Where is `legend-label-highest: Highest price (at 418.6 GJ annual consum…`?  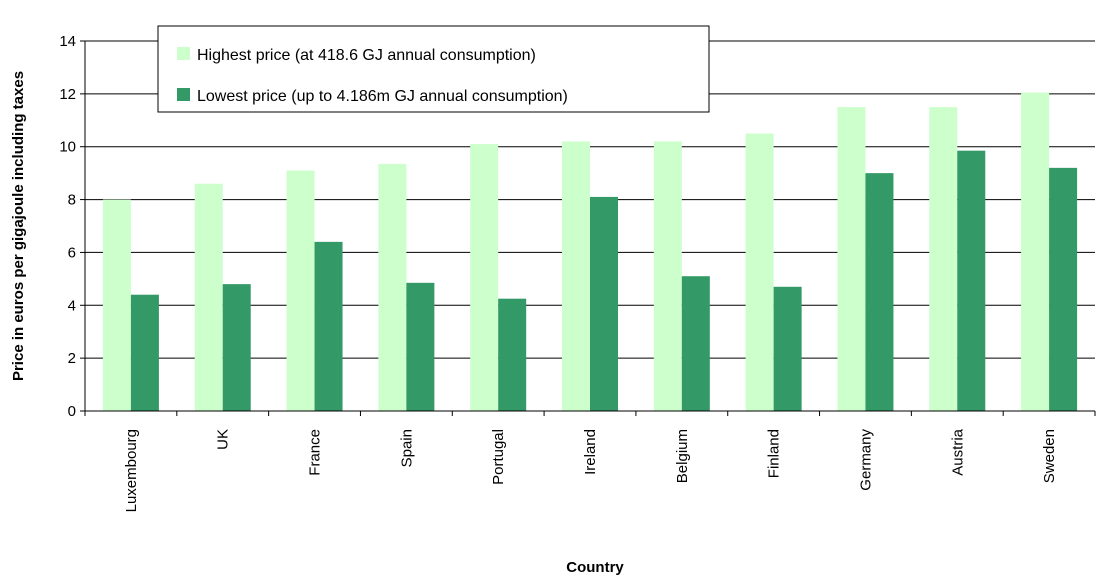 legend-label-highest: Highest price (at 418.6 GJ annual consum… is located at coordinates (366, 55).